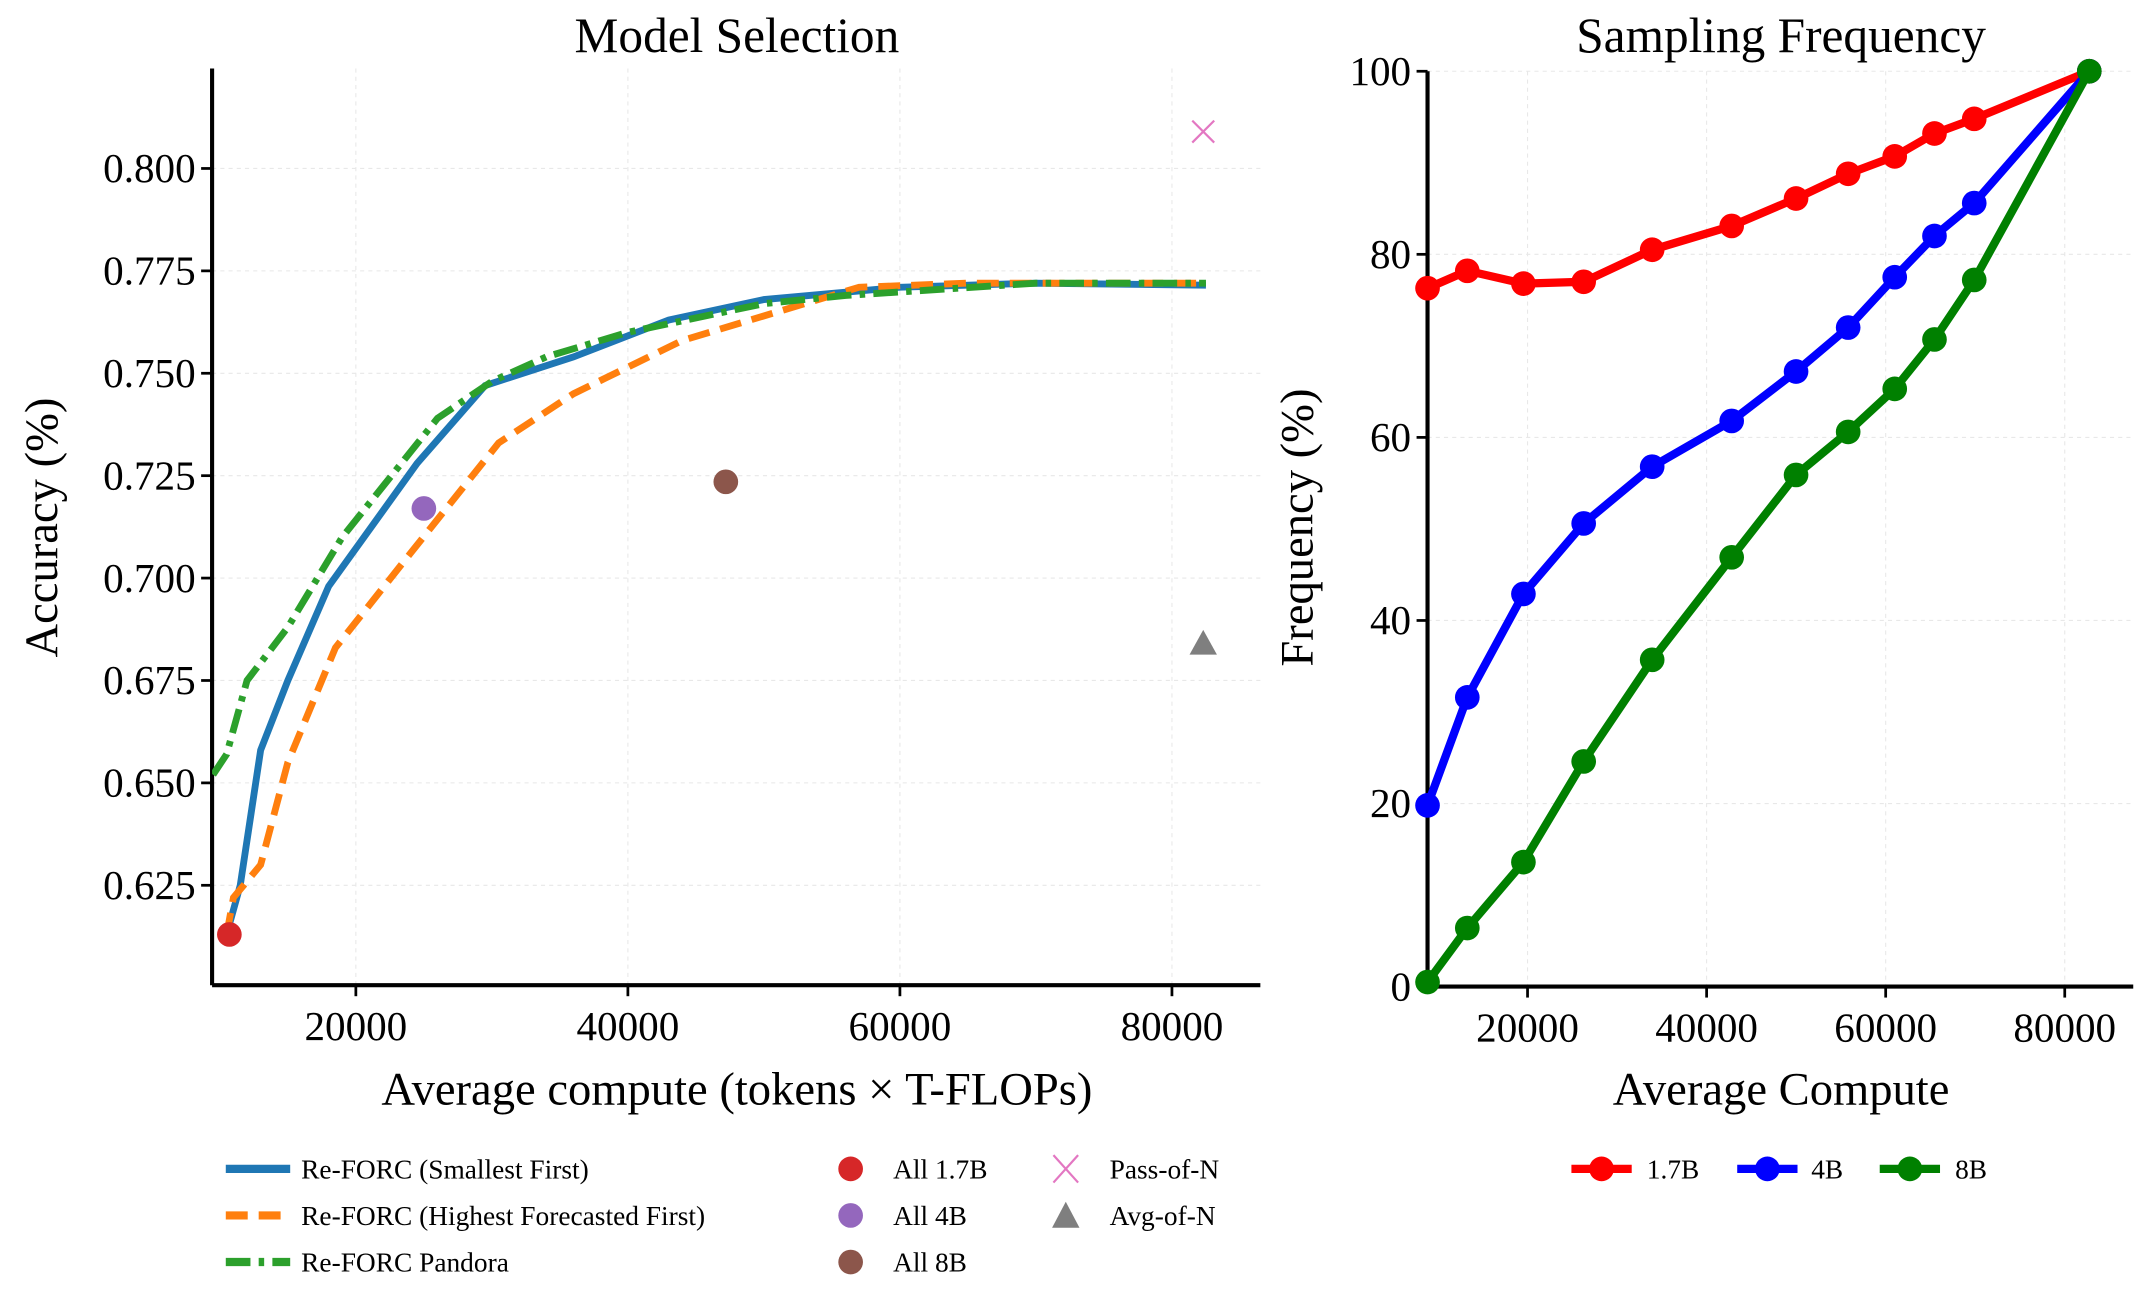  Describe the element at coordinates (42, 528) in the screenshot. I see `y-axis-label: Accuracy (%)` at that location.